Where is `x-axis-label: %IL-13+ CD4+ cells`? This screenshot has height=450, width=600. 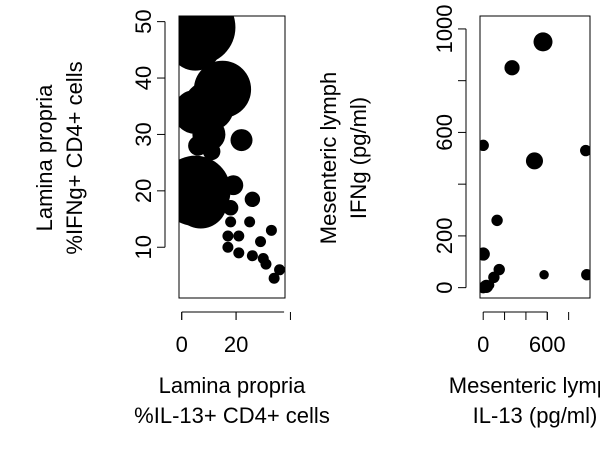
x-axis-label: %IL-13+ CD4+ cells is located at coordinates (232, 415).